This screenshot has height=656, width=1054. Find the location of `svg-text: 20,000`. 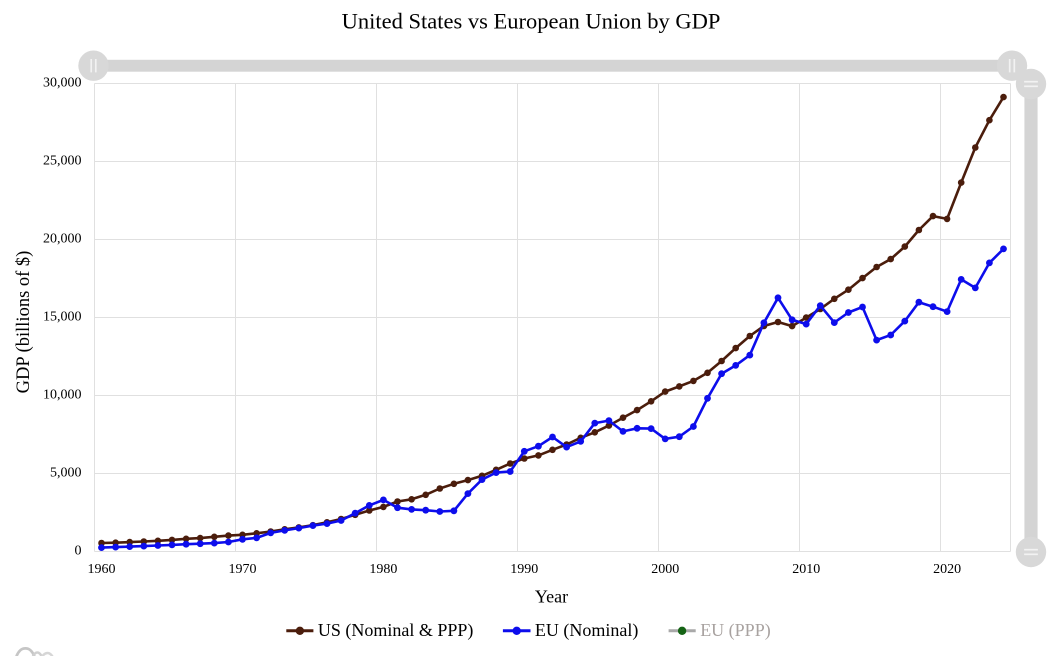

svg-text: 20,000 is located at coordinates (62, 238).